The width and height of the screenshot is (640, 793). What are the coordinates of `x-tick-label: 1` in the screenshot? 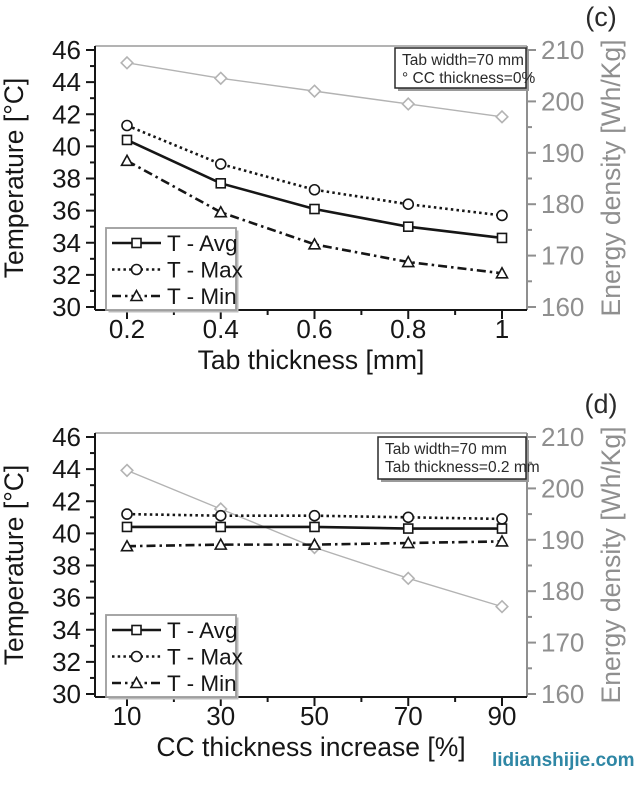 It's located at (502, 329).